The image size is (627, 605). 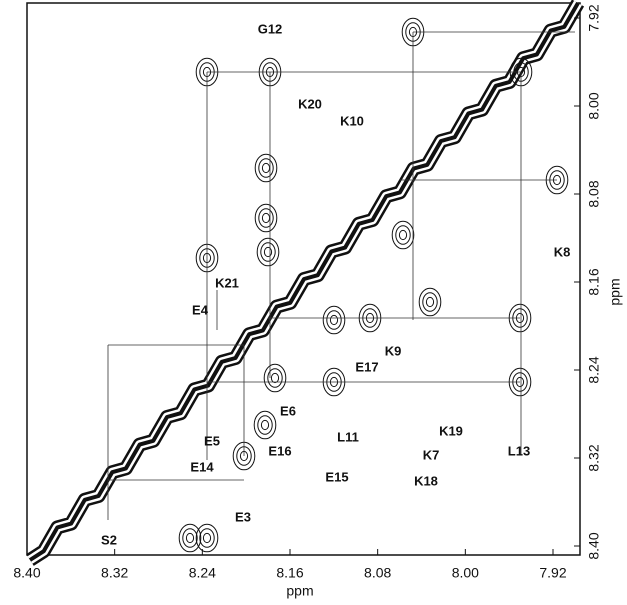 What do you see at coordinates (594, 17) in the screenshot?
I see `y-tick-label: 7.92` at bounding box center [594, 17].